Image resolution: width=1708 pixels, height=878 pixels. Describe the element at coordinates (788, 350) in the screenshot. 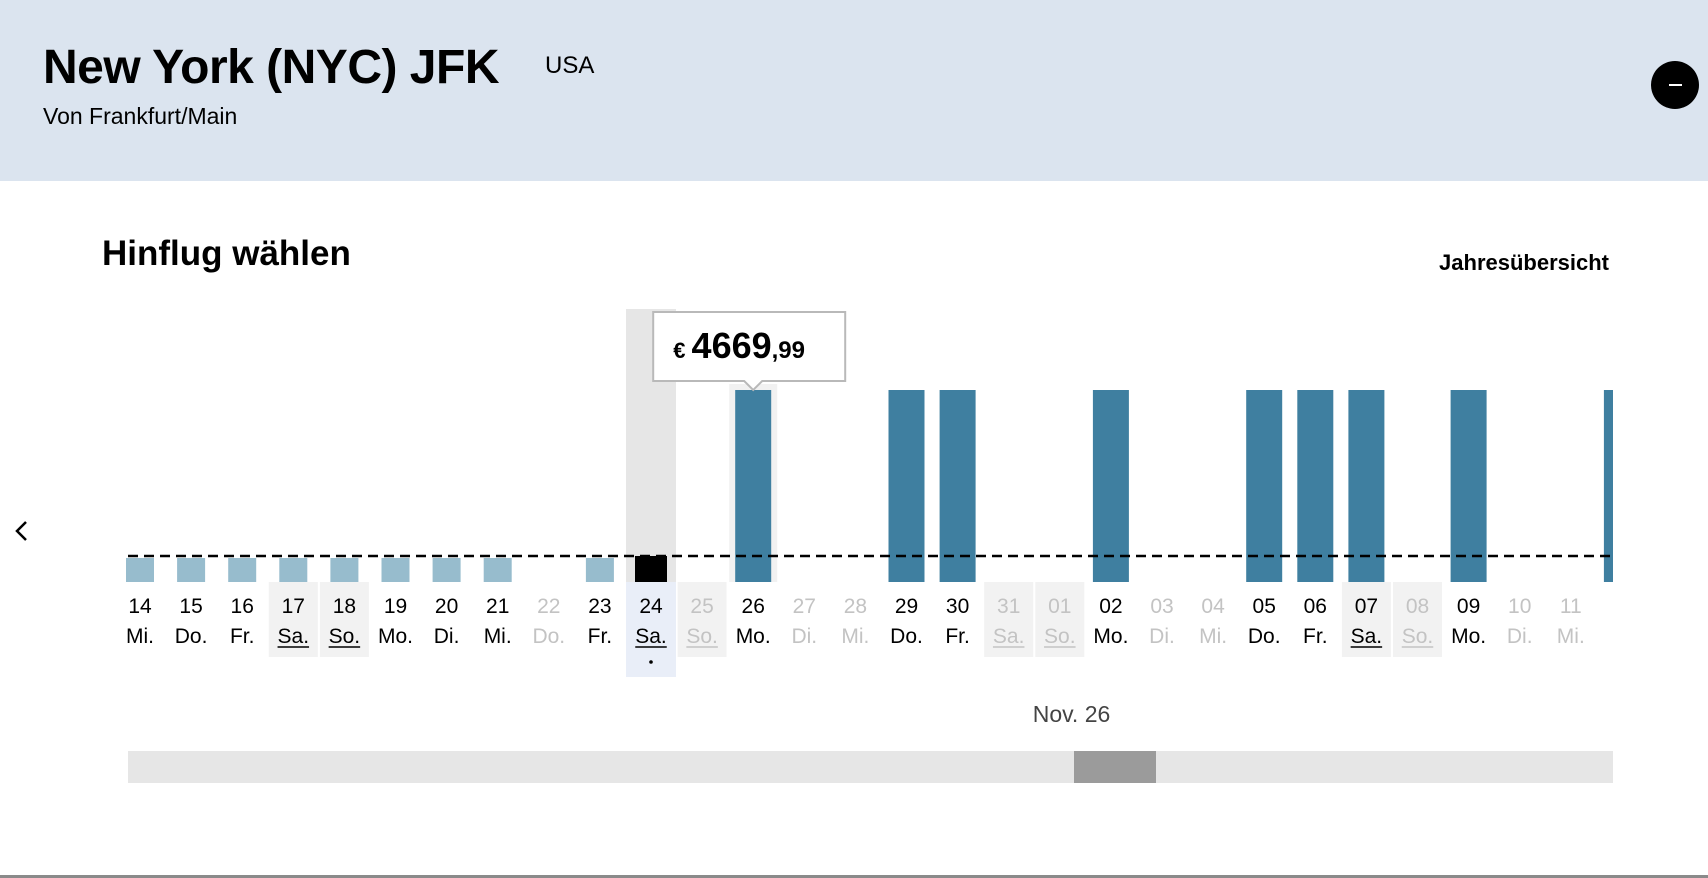

I see `tooltip-price-cents: ,99` at that location.